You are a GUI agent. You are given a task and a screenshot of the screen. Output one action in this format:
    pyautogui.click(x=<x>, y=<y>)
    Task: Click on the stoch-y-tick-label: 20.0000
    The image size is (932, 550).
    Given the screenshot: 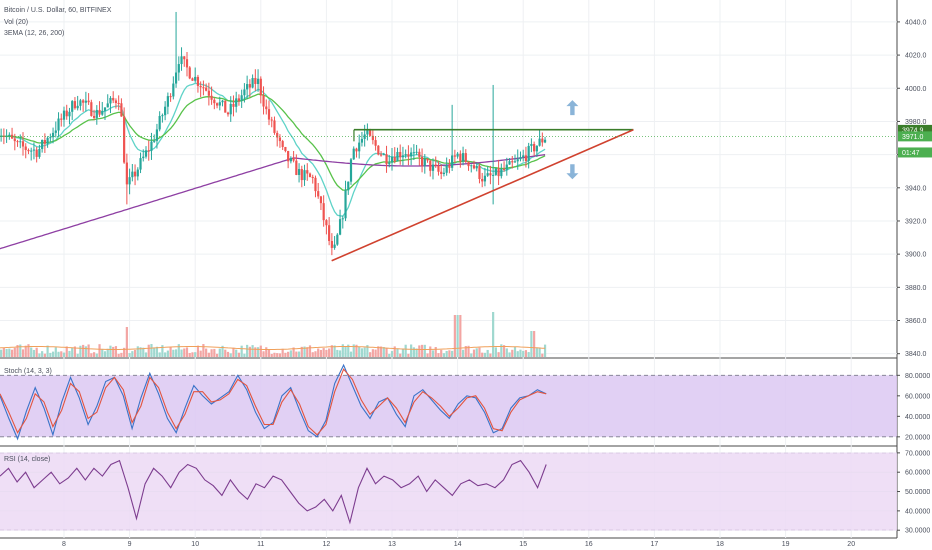 What is the action you would take?
    pyautogui.click(x=917, y=437)
    